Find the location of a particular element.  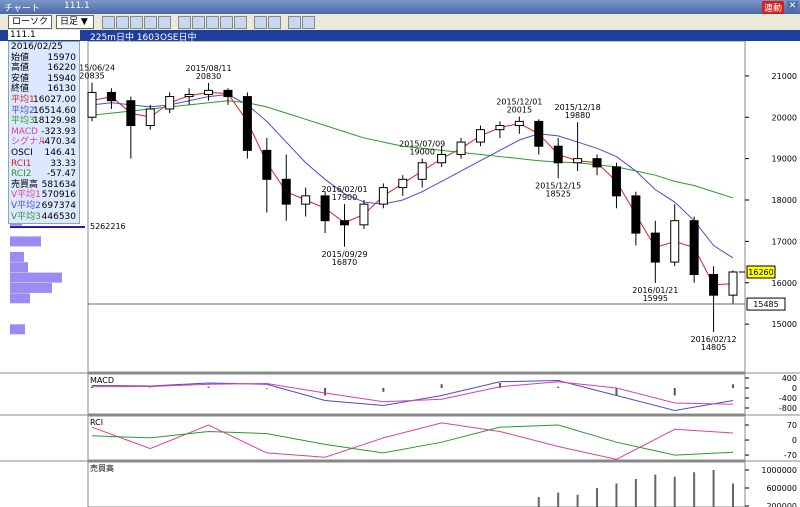

chart-kind-select: ローソク ▼ is located at coordinates (30, 27).